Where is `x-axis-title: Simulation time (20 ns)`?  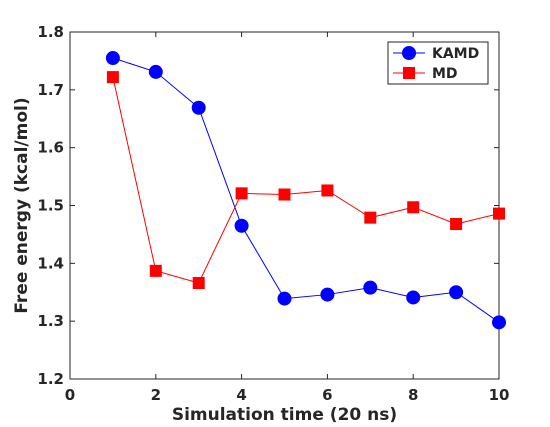 x-axis-title: Simulation time (20 ns) is located at coordinates (284, 415).